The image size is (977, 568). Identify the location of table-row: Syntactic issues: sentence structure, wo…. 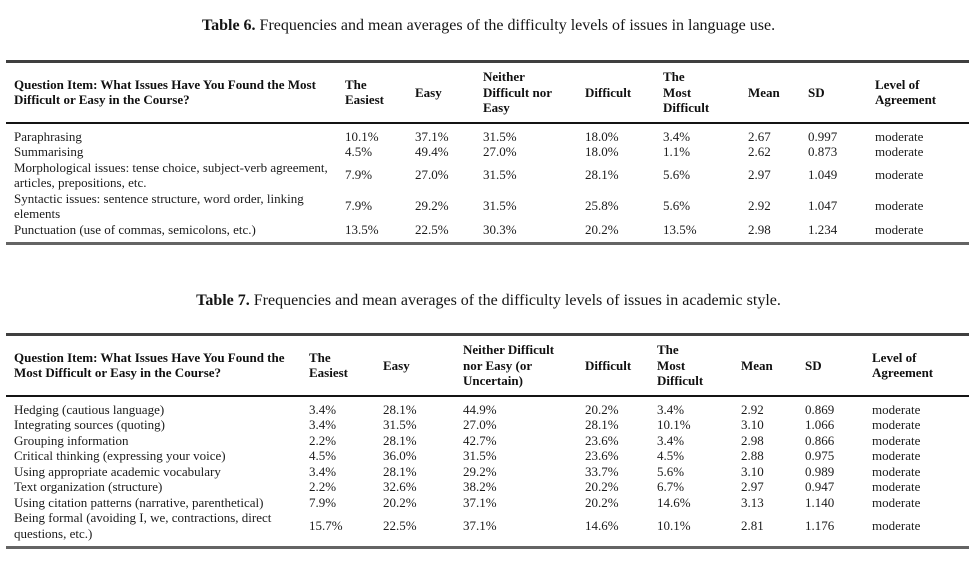
(487, 206).